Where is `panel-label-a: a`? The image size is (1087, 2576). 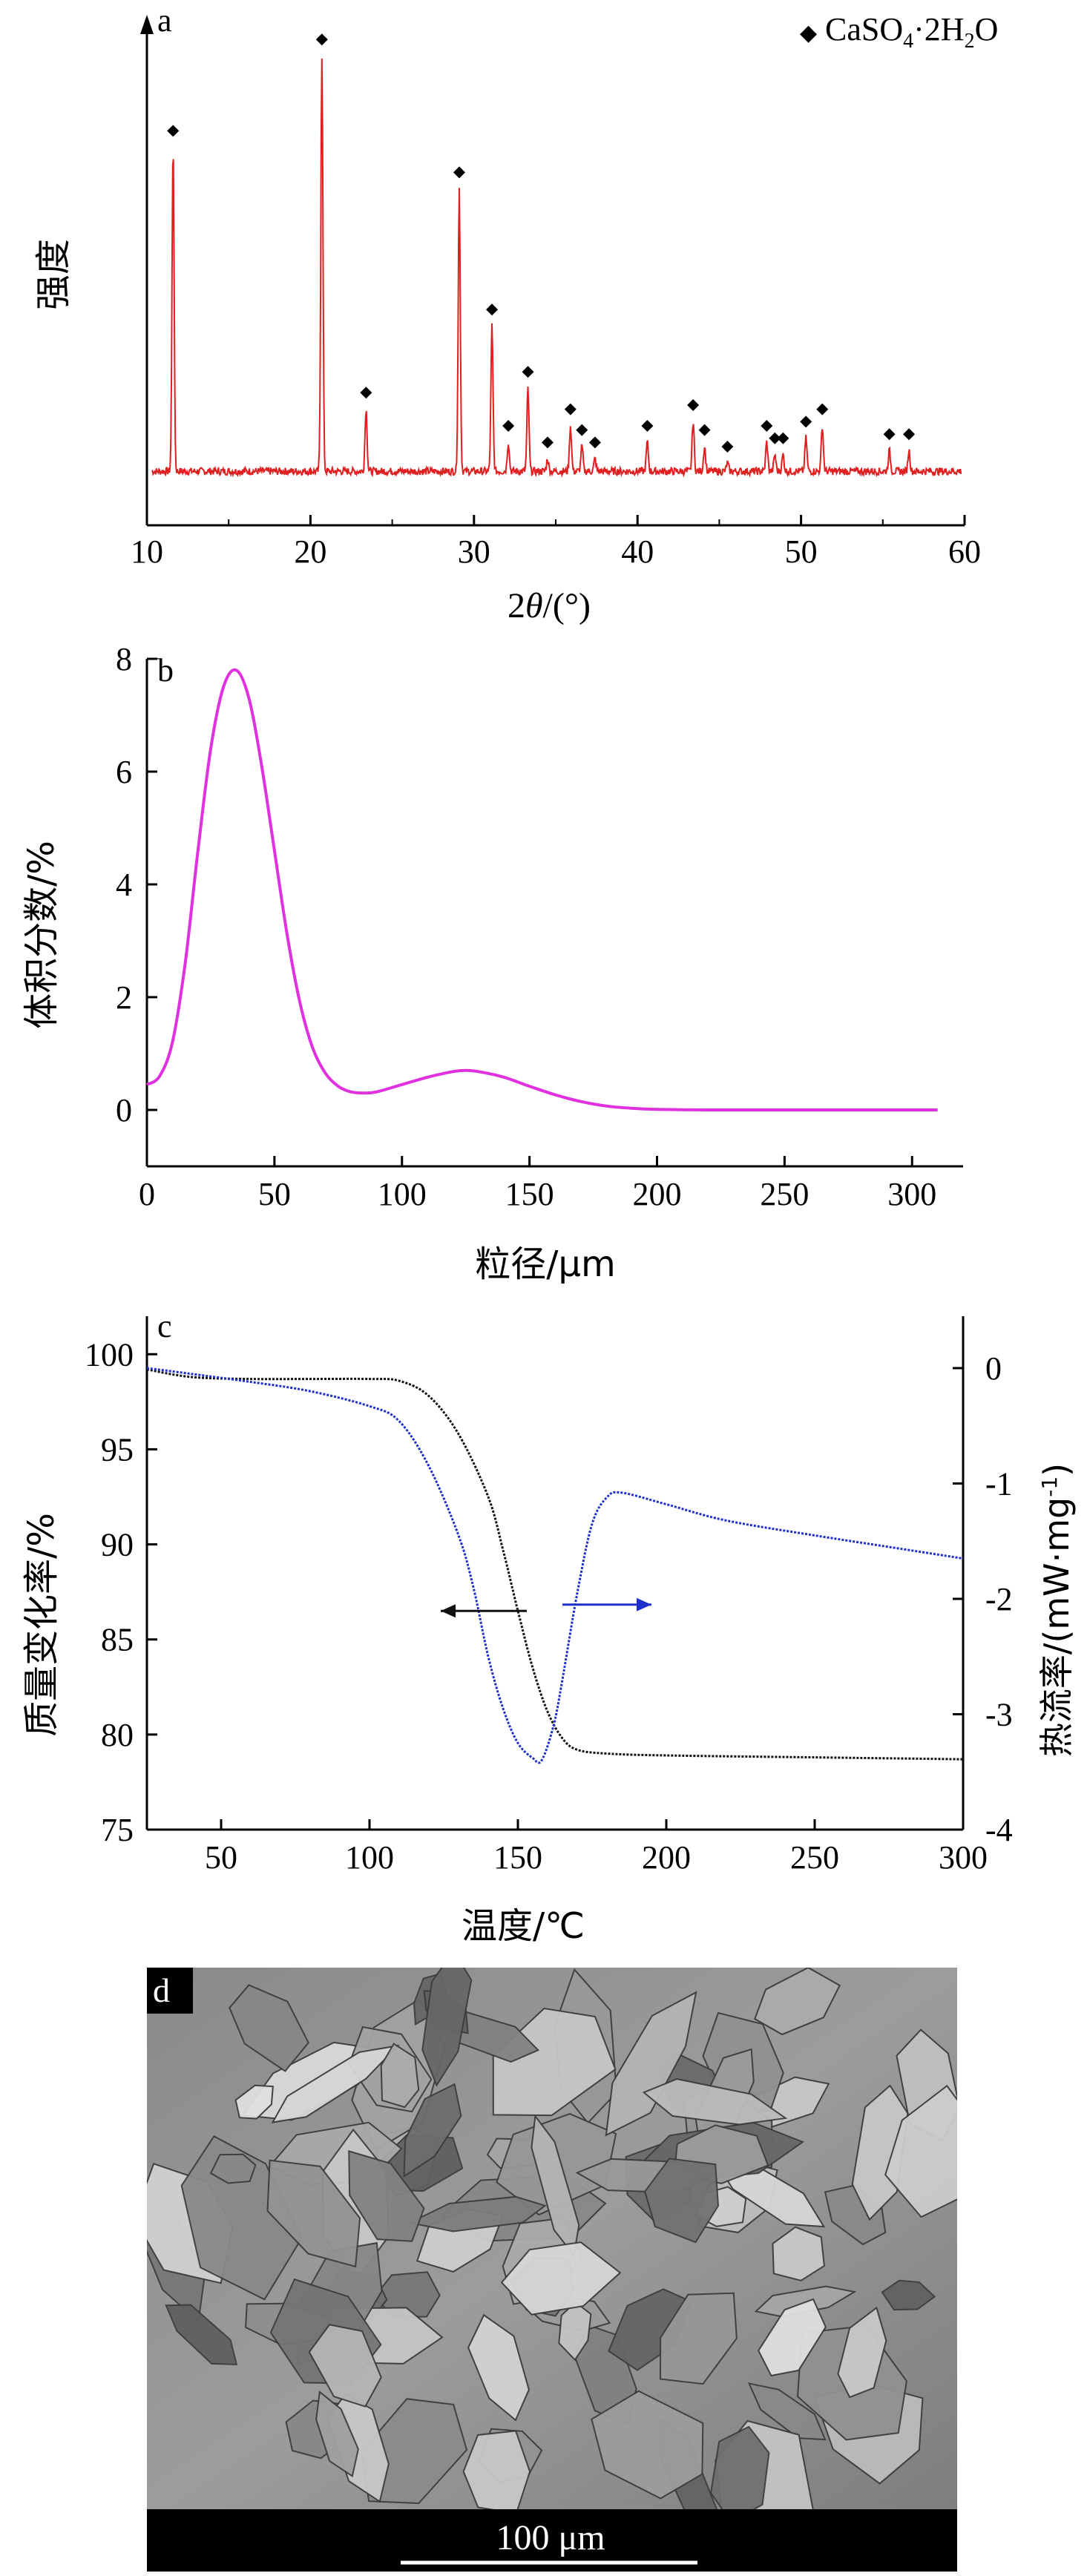
panel-label-a: a is located at coordinates (164, 20).